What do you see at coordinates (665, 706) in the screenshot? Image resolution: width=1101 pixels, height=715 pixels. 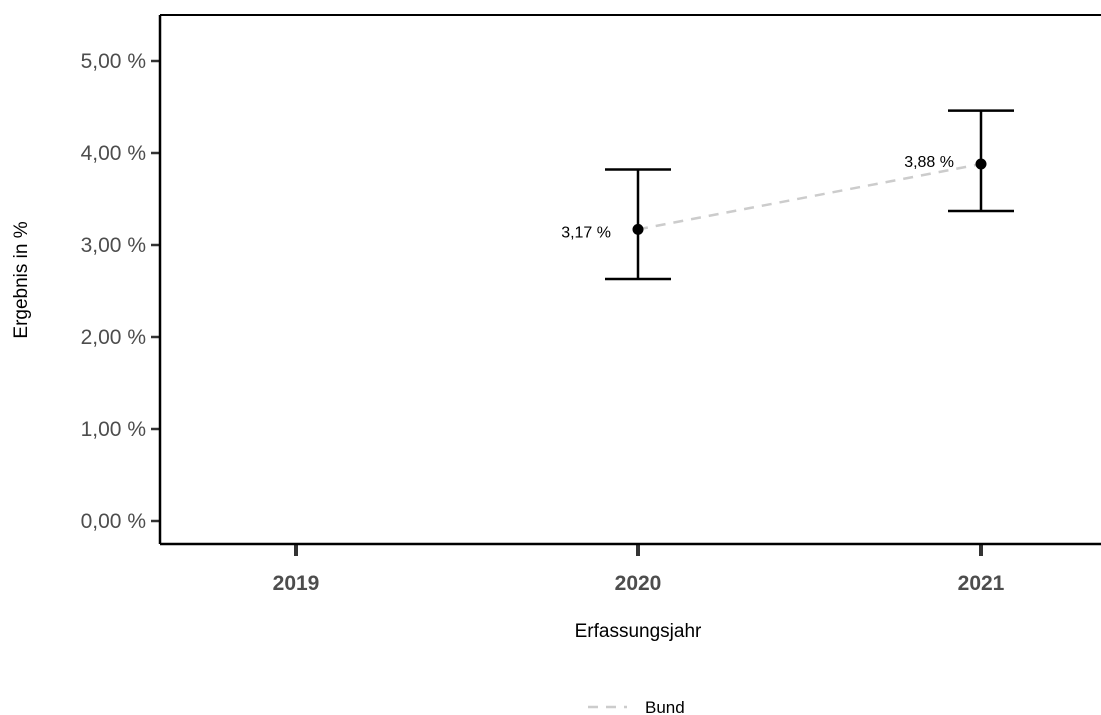 I see `legend-label-bund: Bund` at bounding box center [665, 706].